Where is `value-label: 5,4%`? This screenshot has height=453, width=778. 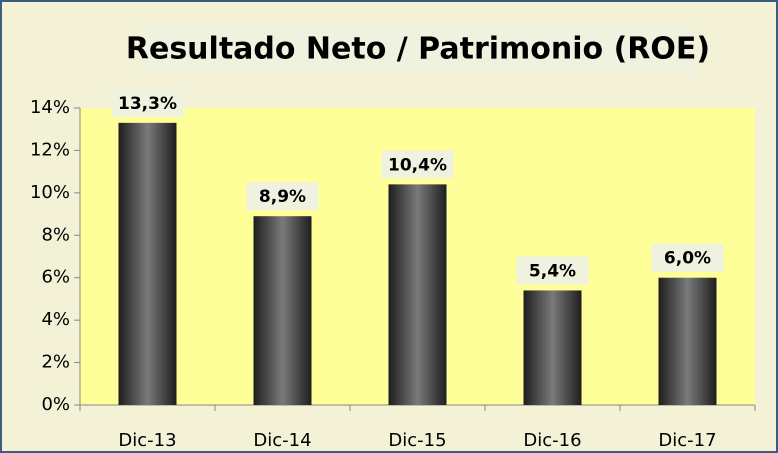 value-label: 5,4% is located at coordinates (552, 271).